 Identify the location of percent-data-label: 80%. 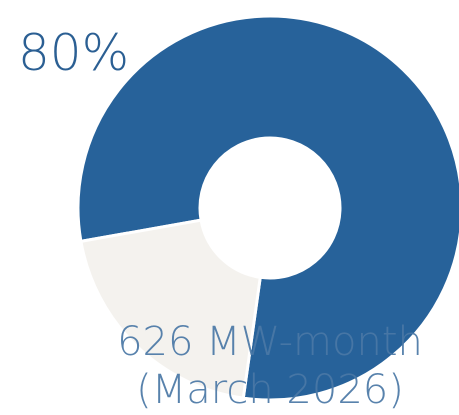
(74, 53).